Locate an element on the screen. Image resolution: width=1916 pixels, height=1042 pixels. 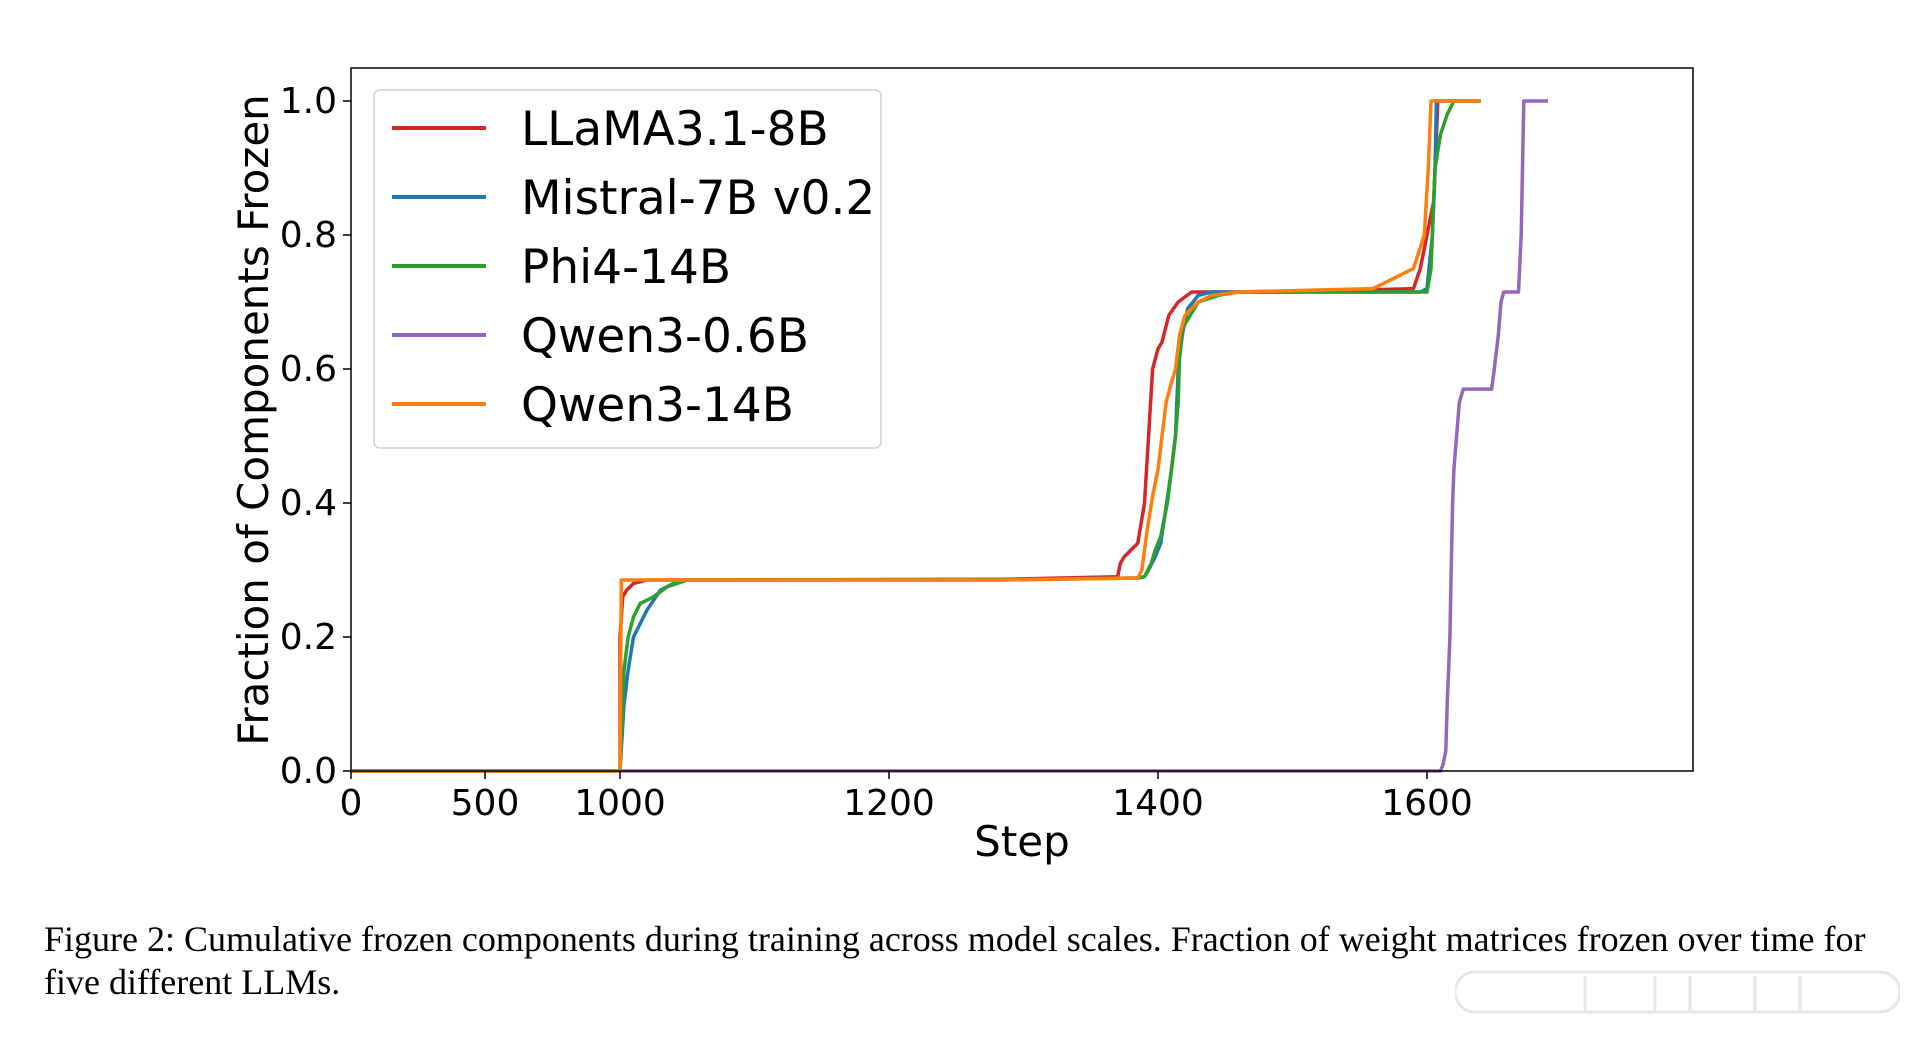
x-tick-label: 500 is located at coordinates (485, 803).